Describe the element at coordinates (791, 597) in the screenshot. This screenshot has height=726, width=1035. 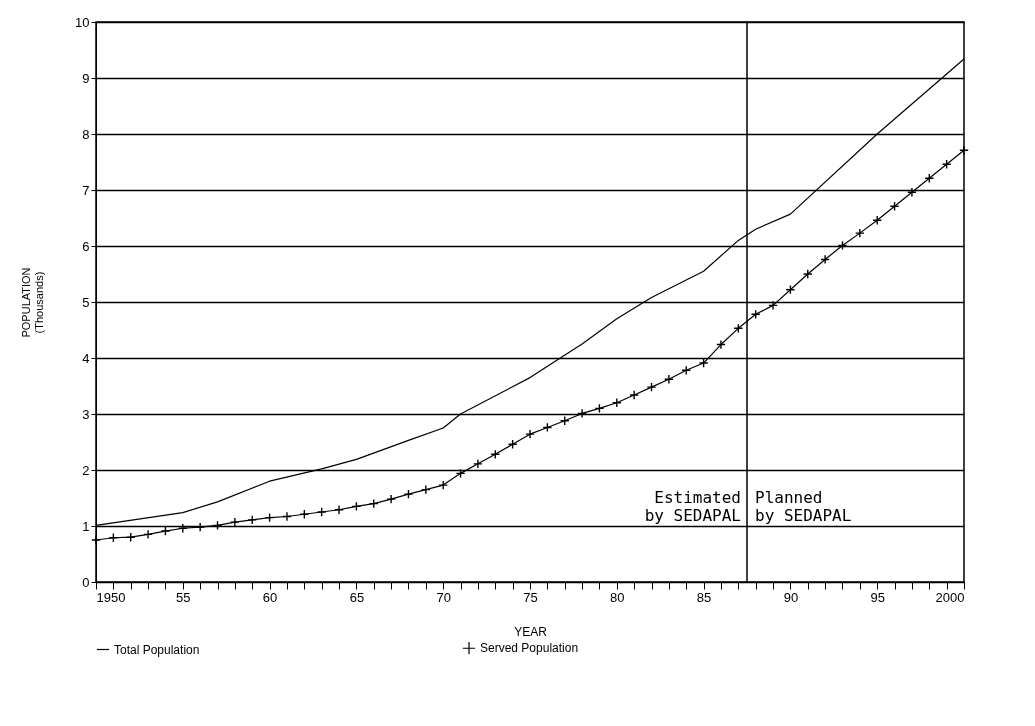
I see `x-tick-label: 90` at that location.